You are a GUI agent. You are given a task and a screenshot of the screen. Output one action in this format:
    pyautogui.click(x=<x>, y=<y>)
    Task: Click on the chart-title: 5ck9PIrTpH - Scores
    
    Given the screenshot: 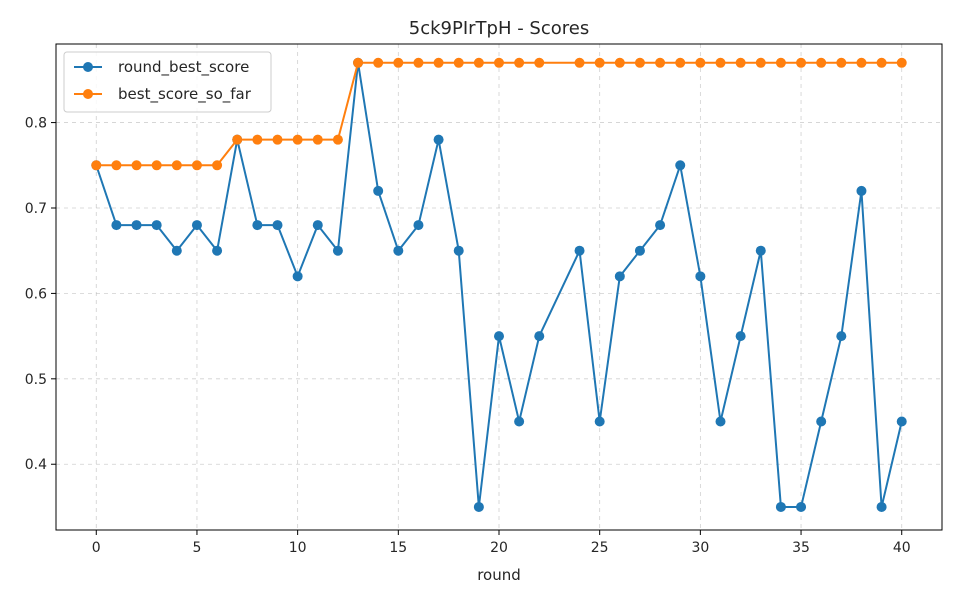 What is the action you would take?
    pyautogui.click(x=499, y=28)
    